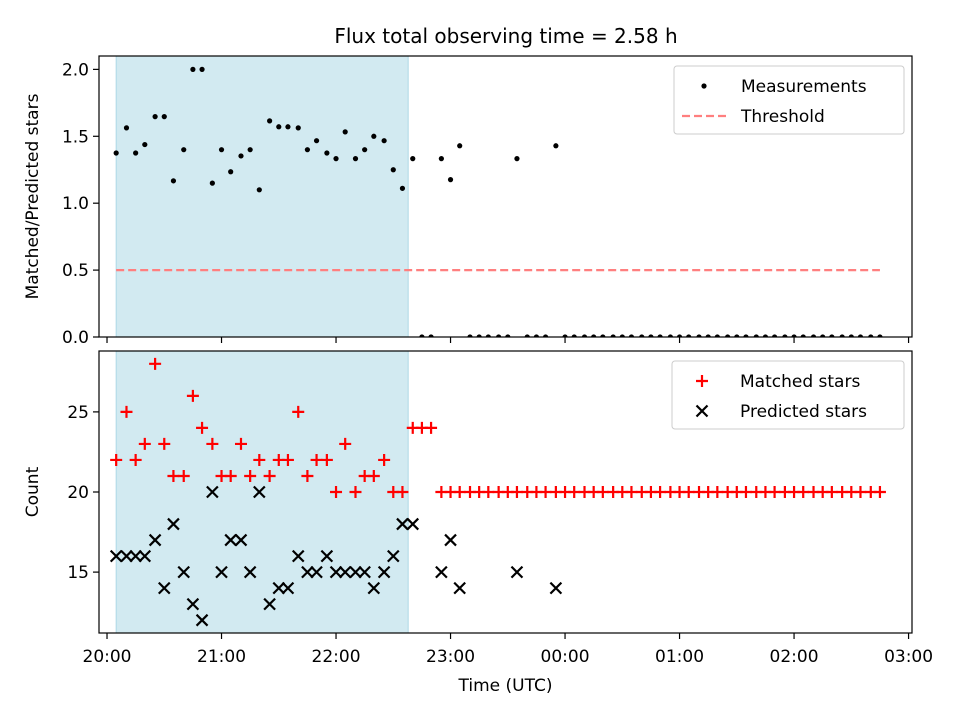  I want to click on legend-marker-measurements, so click(704, 86).